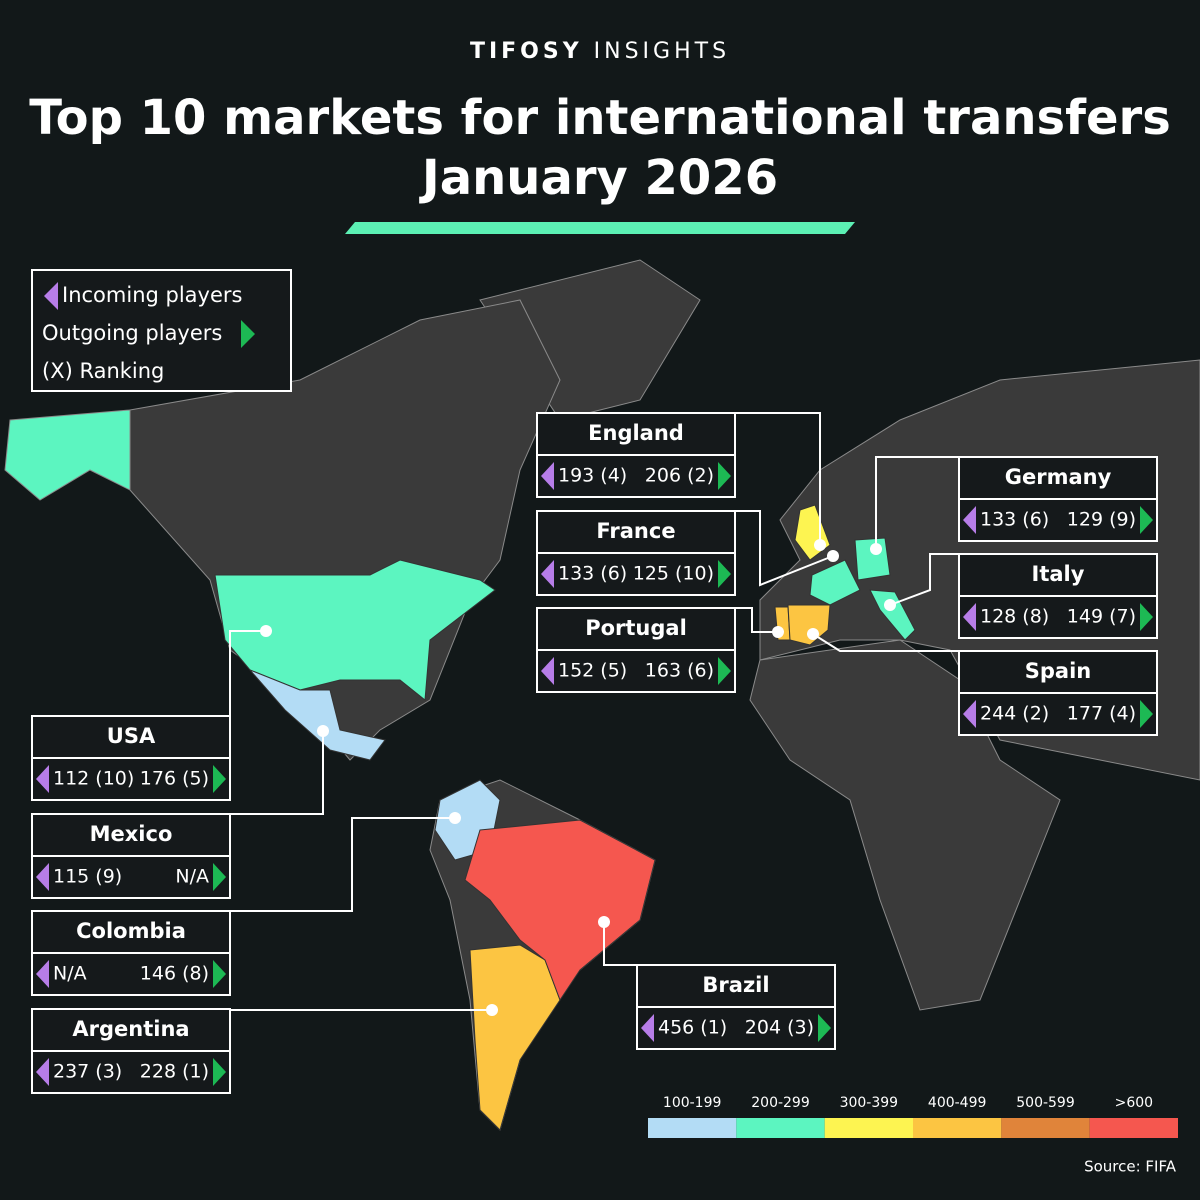 This screenshot has width=1200, height=1200. What do you see at coordinates (1058, 574) in the screenshot?
I see `country-name: Italy` at bounding box center [1058, 574].